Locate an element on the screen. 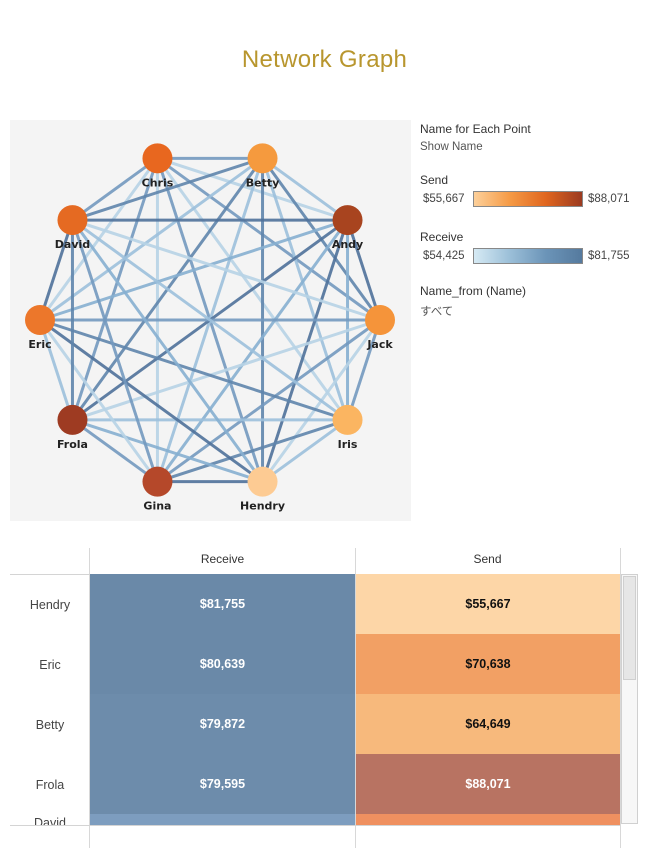  edge-chris-david is located at coordinates (115, 189).